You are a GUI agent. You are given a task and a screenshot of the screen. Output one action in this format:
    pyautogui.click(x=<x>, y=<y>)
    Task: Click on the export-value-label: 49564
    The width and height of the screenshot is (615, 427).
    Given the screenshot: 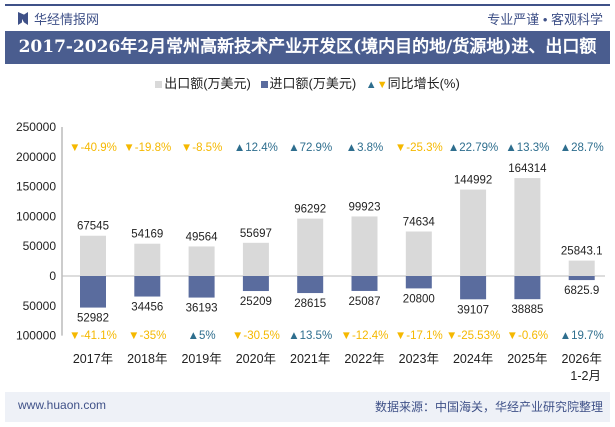 What is the action you would take?
    pyautogui.click(x=202, y=237)
    